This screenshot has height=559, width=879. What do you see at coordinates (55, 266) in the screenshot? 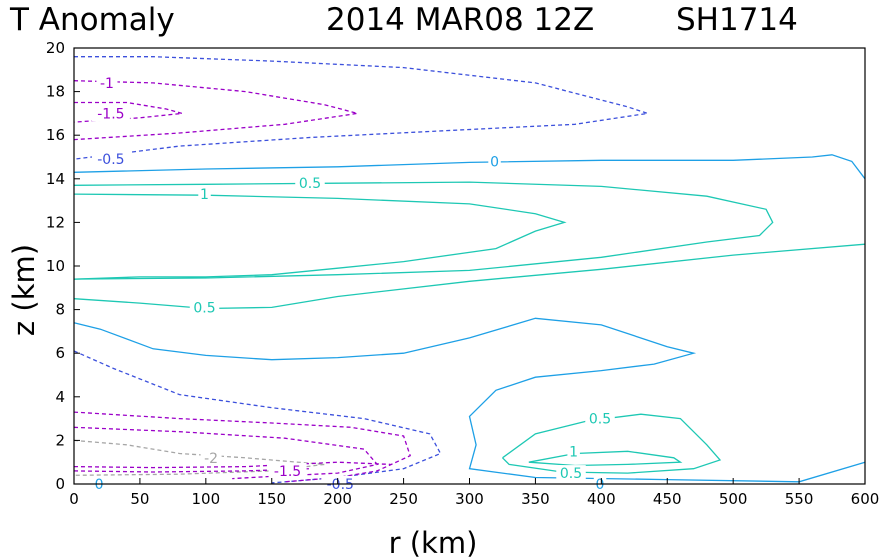
I see `y-tick-label: 10` at bounding box center [55, 266].